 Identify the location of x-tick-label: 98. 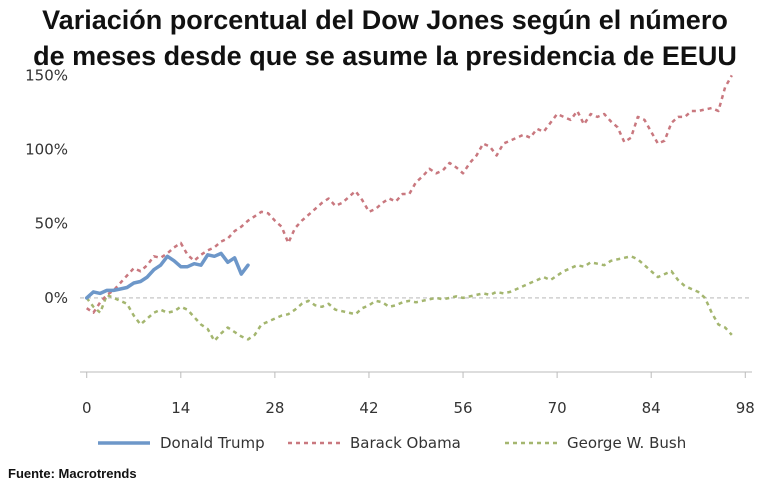
(745, 408).